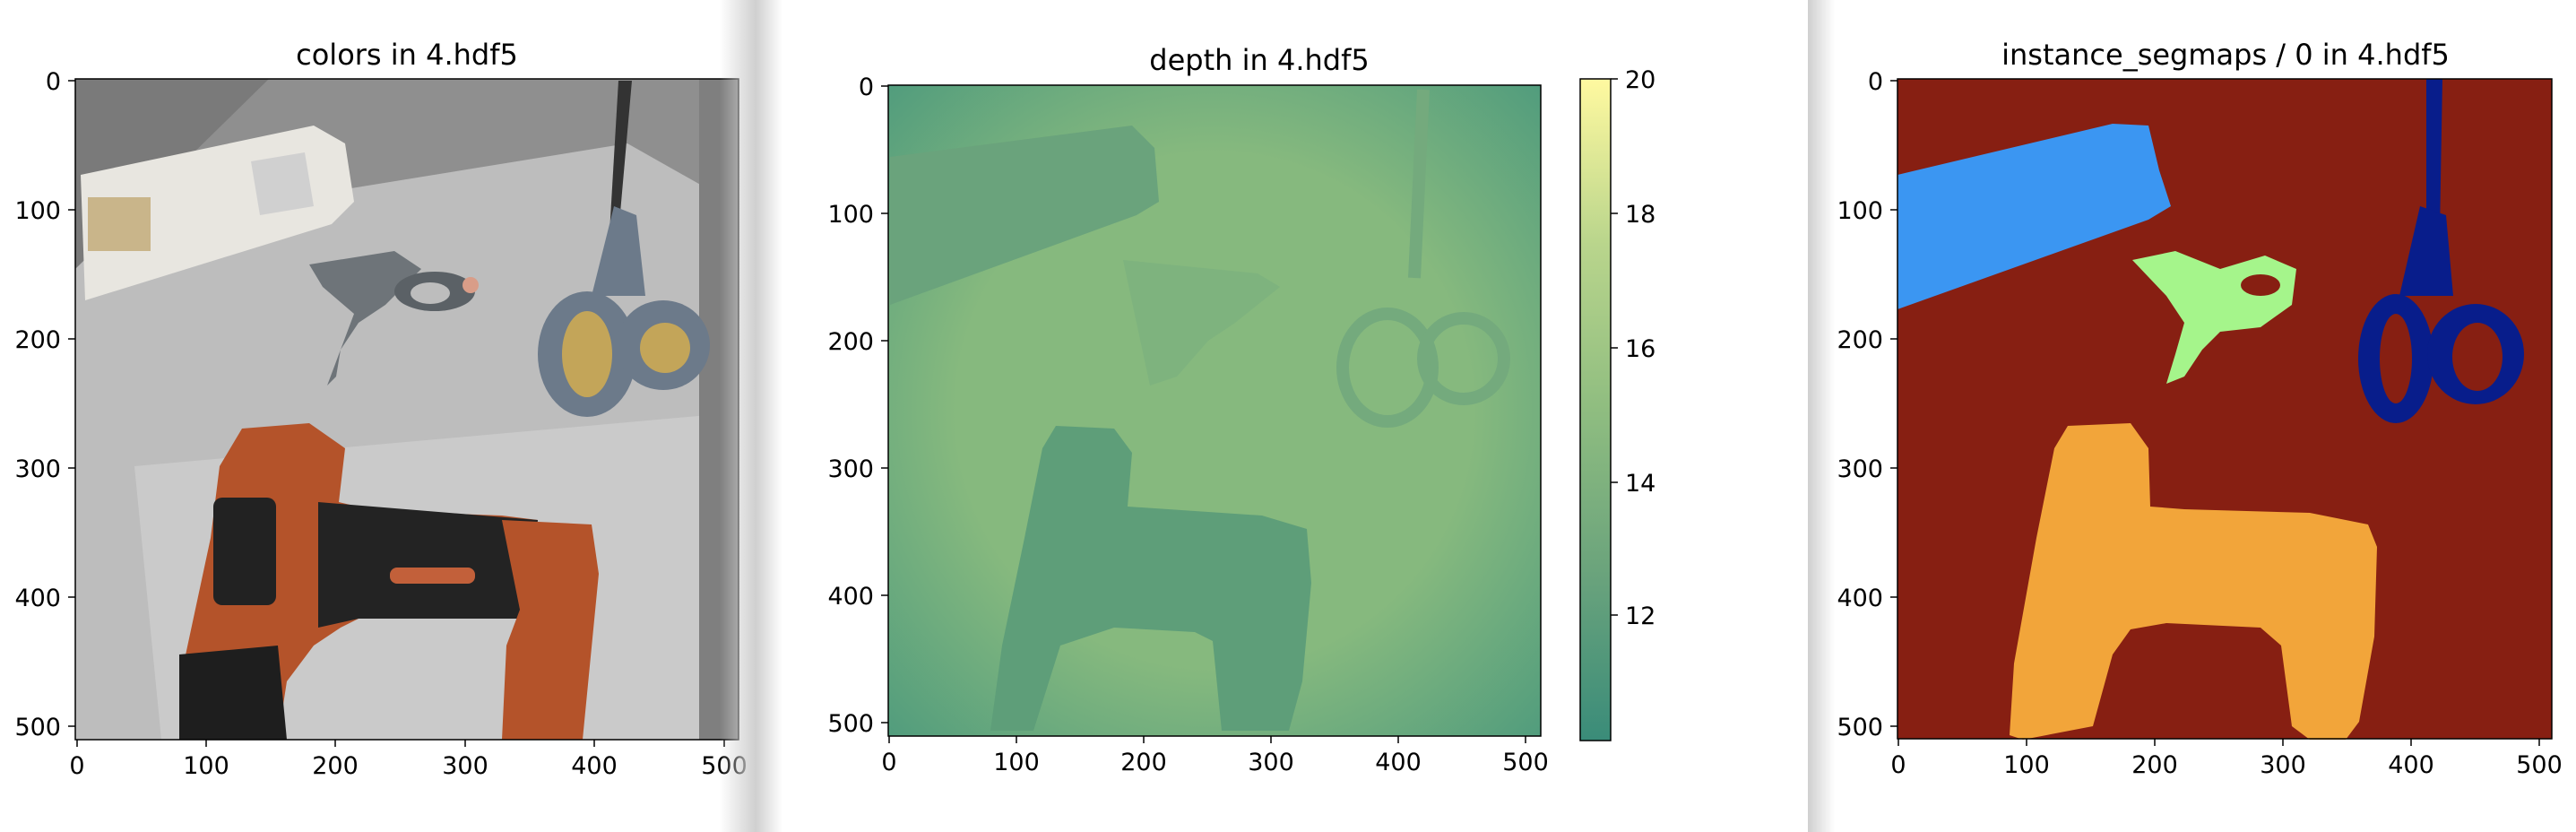 Image resolution: width=2576 pixels, height=832 pixels. I want to click on segment-drill, so click(2193, 581).